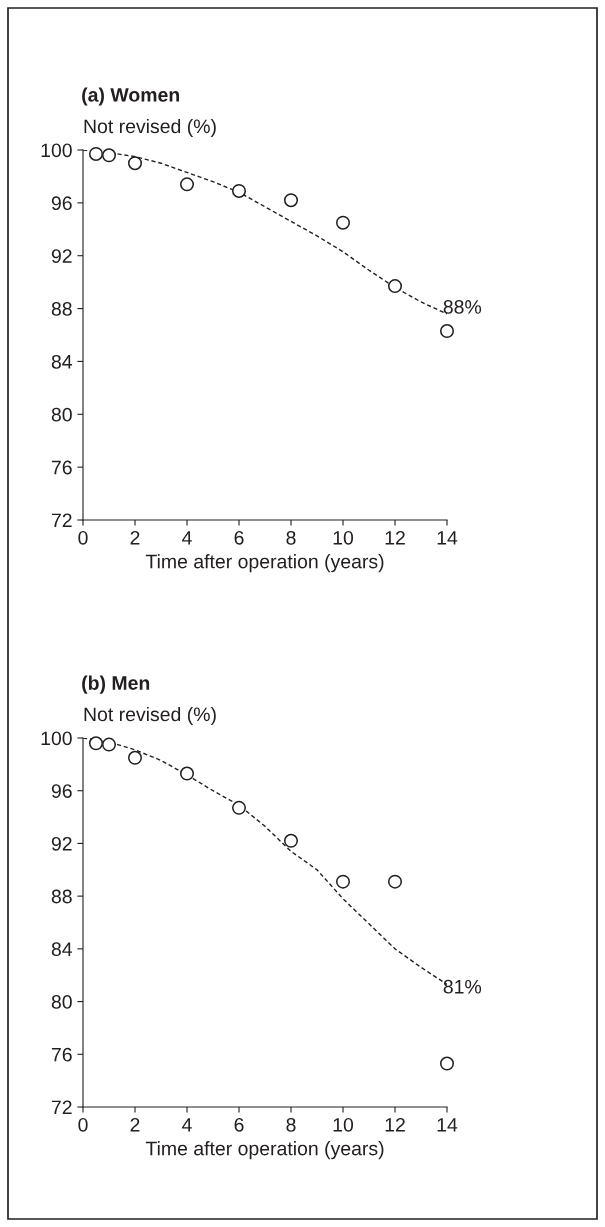 The height and width of the screenshot is (1227, 605). Describe the element at coordinates (462, 307) in the screenshot. I see `annotation: 88%` at that location.